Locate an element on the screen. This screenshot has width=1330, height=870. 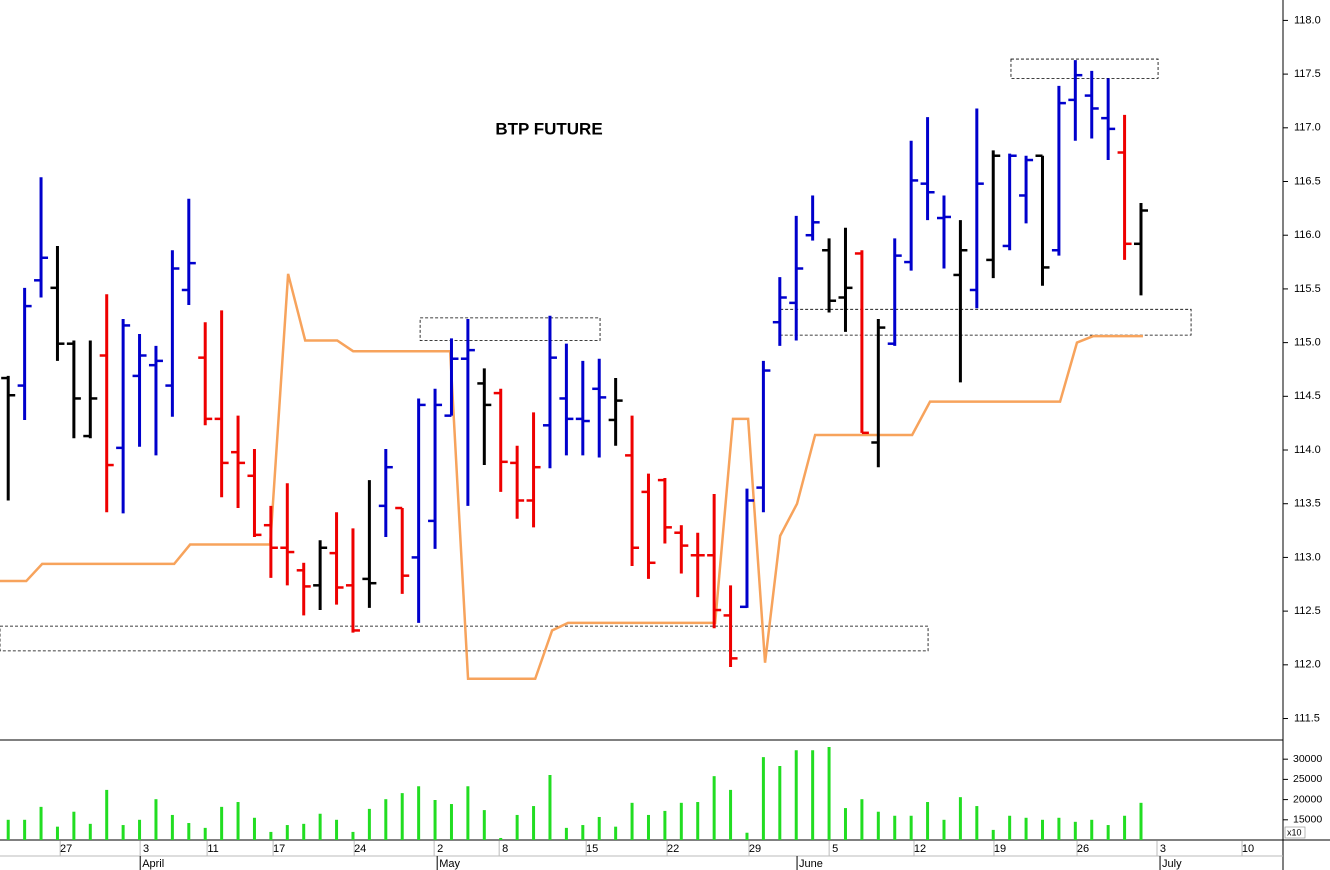
x-tick-label: 2 is located at coordinates (440, 849).